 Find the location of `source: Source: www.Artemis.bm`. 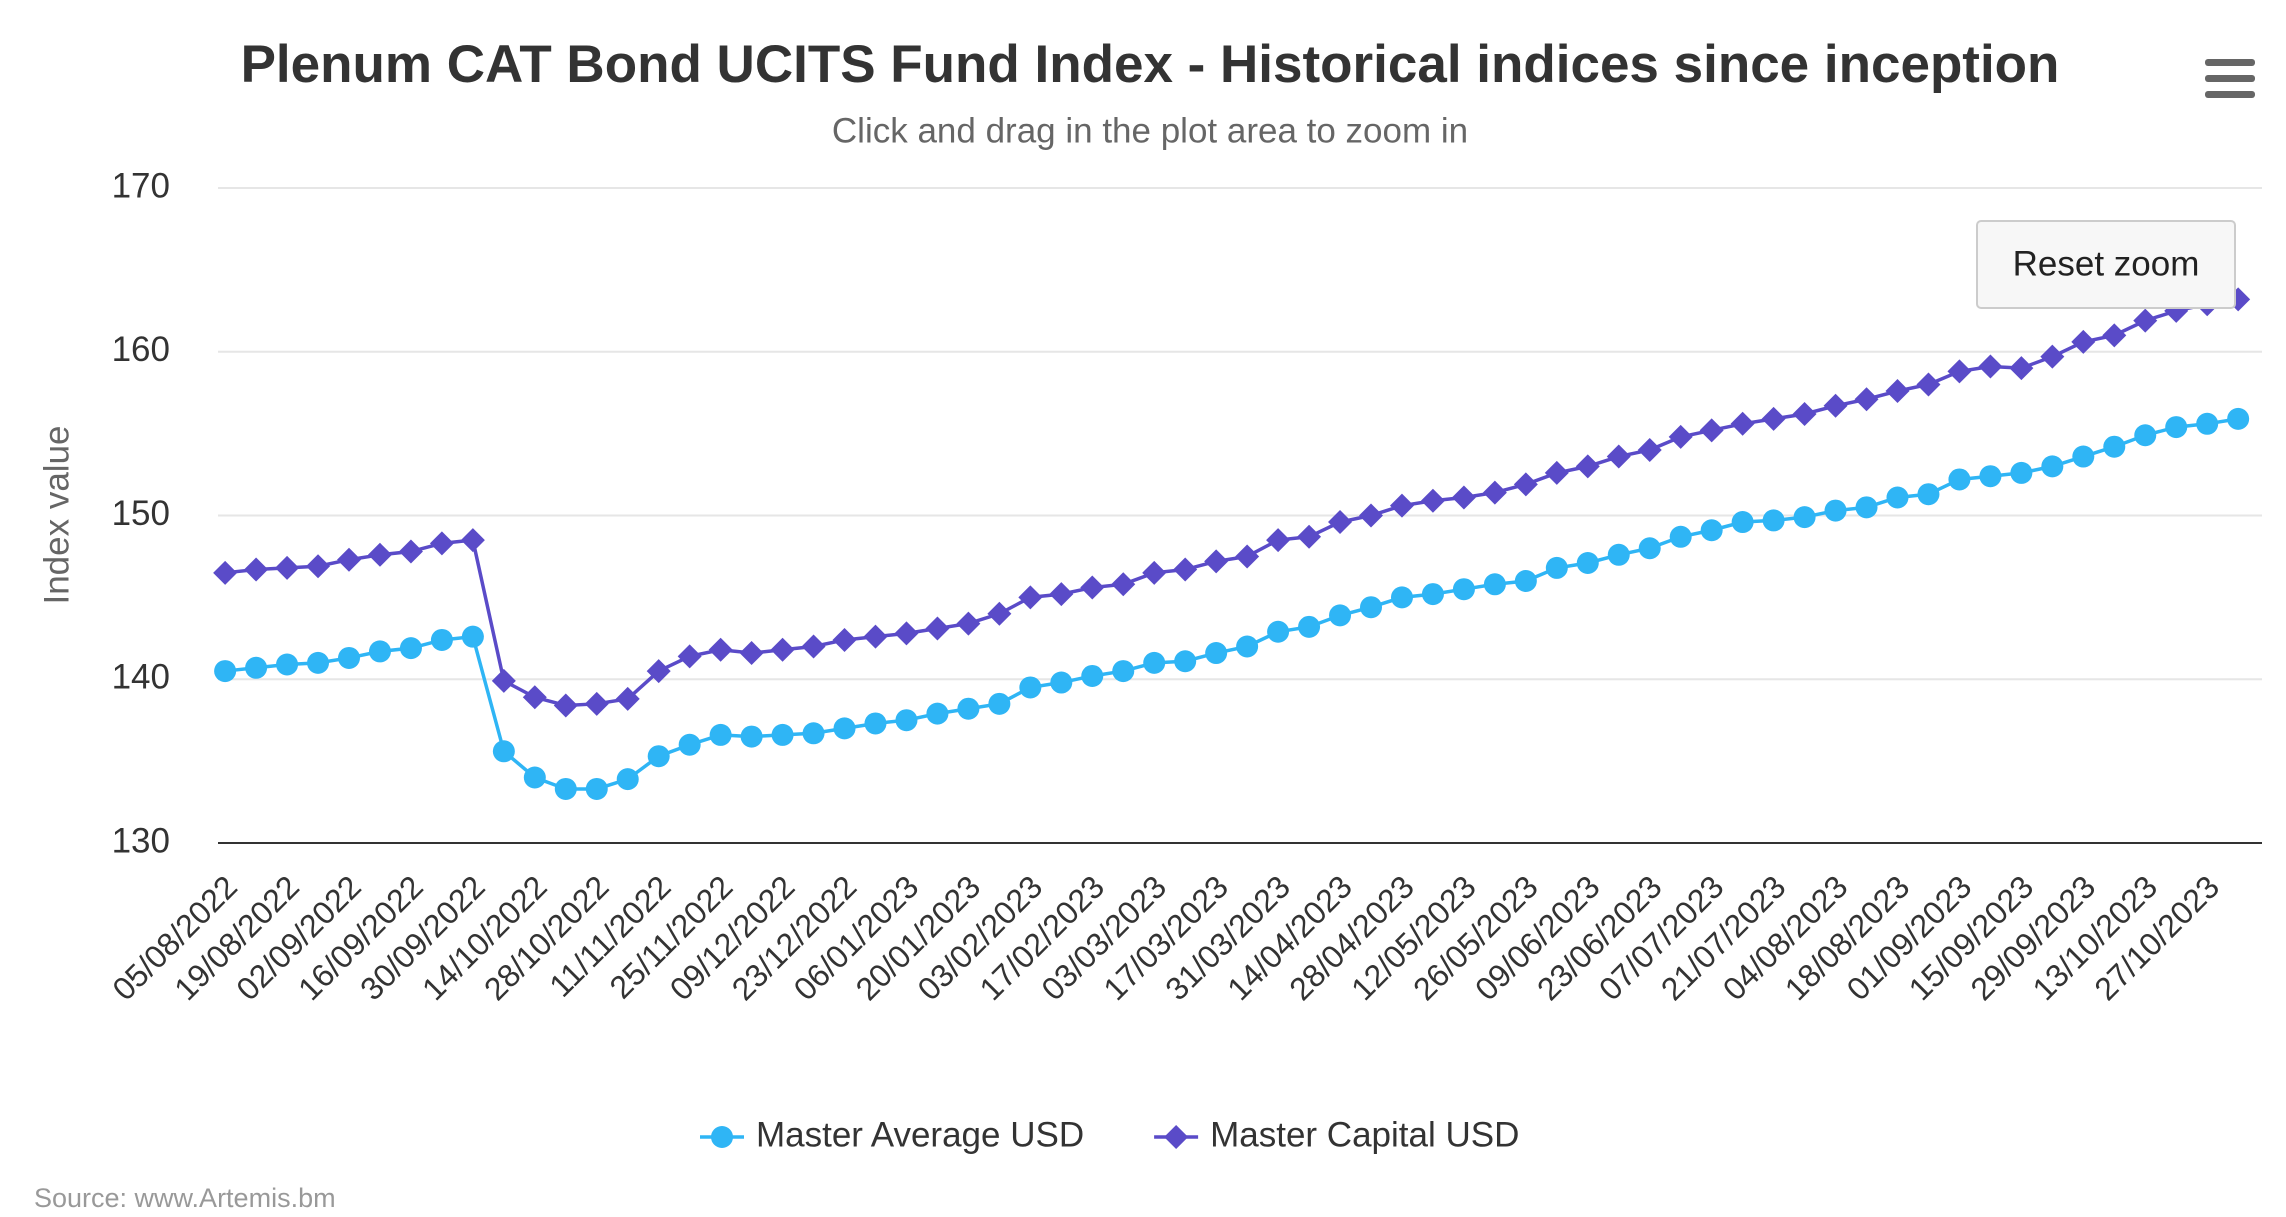

source: Source: www.Artemis.bm is located at coordinates (185, 1198).